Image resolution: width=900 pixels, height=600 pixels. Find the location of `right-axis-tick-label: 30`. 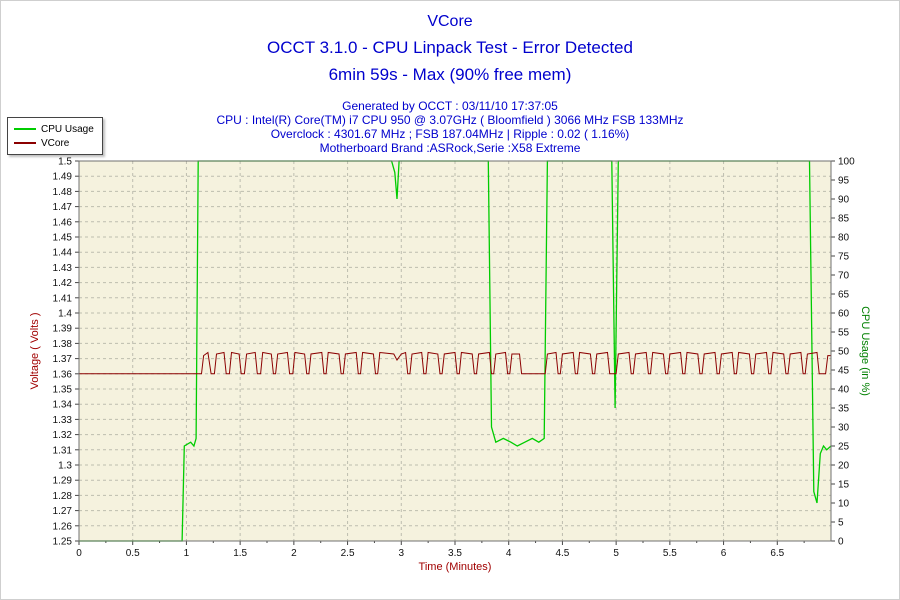

right-axis-tick-label: 30 is located at coordinates (844, 428).